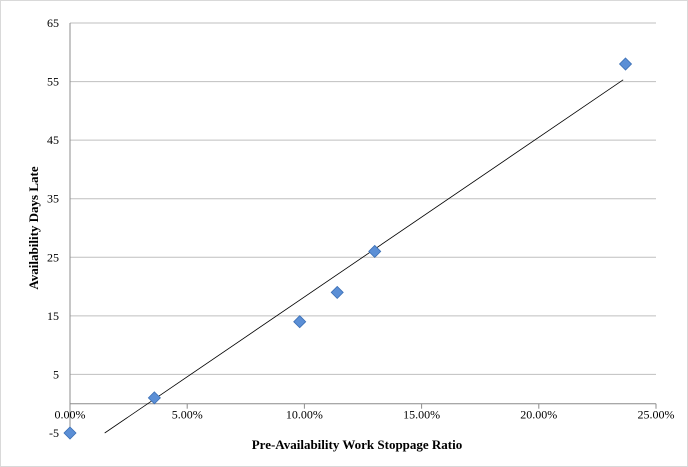  Describe the element at coordinates (56, 374) in the screenshot. I see `y-tick-label: 5` at that location.